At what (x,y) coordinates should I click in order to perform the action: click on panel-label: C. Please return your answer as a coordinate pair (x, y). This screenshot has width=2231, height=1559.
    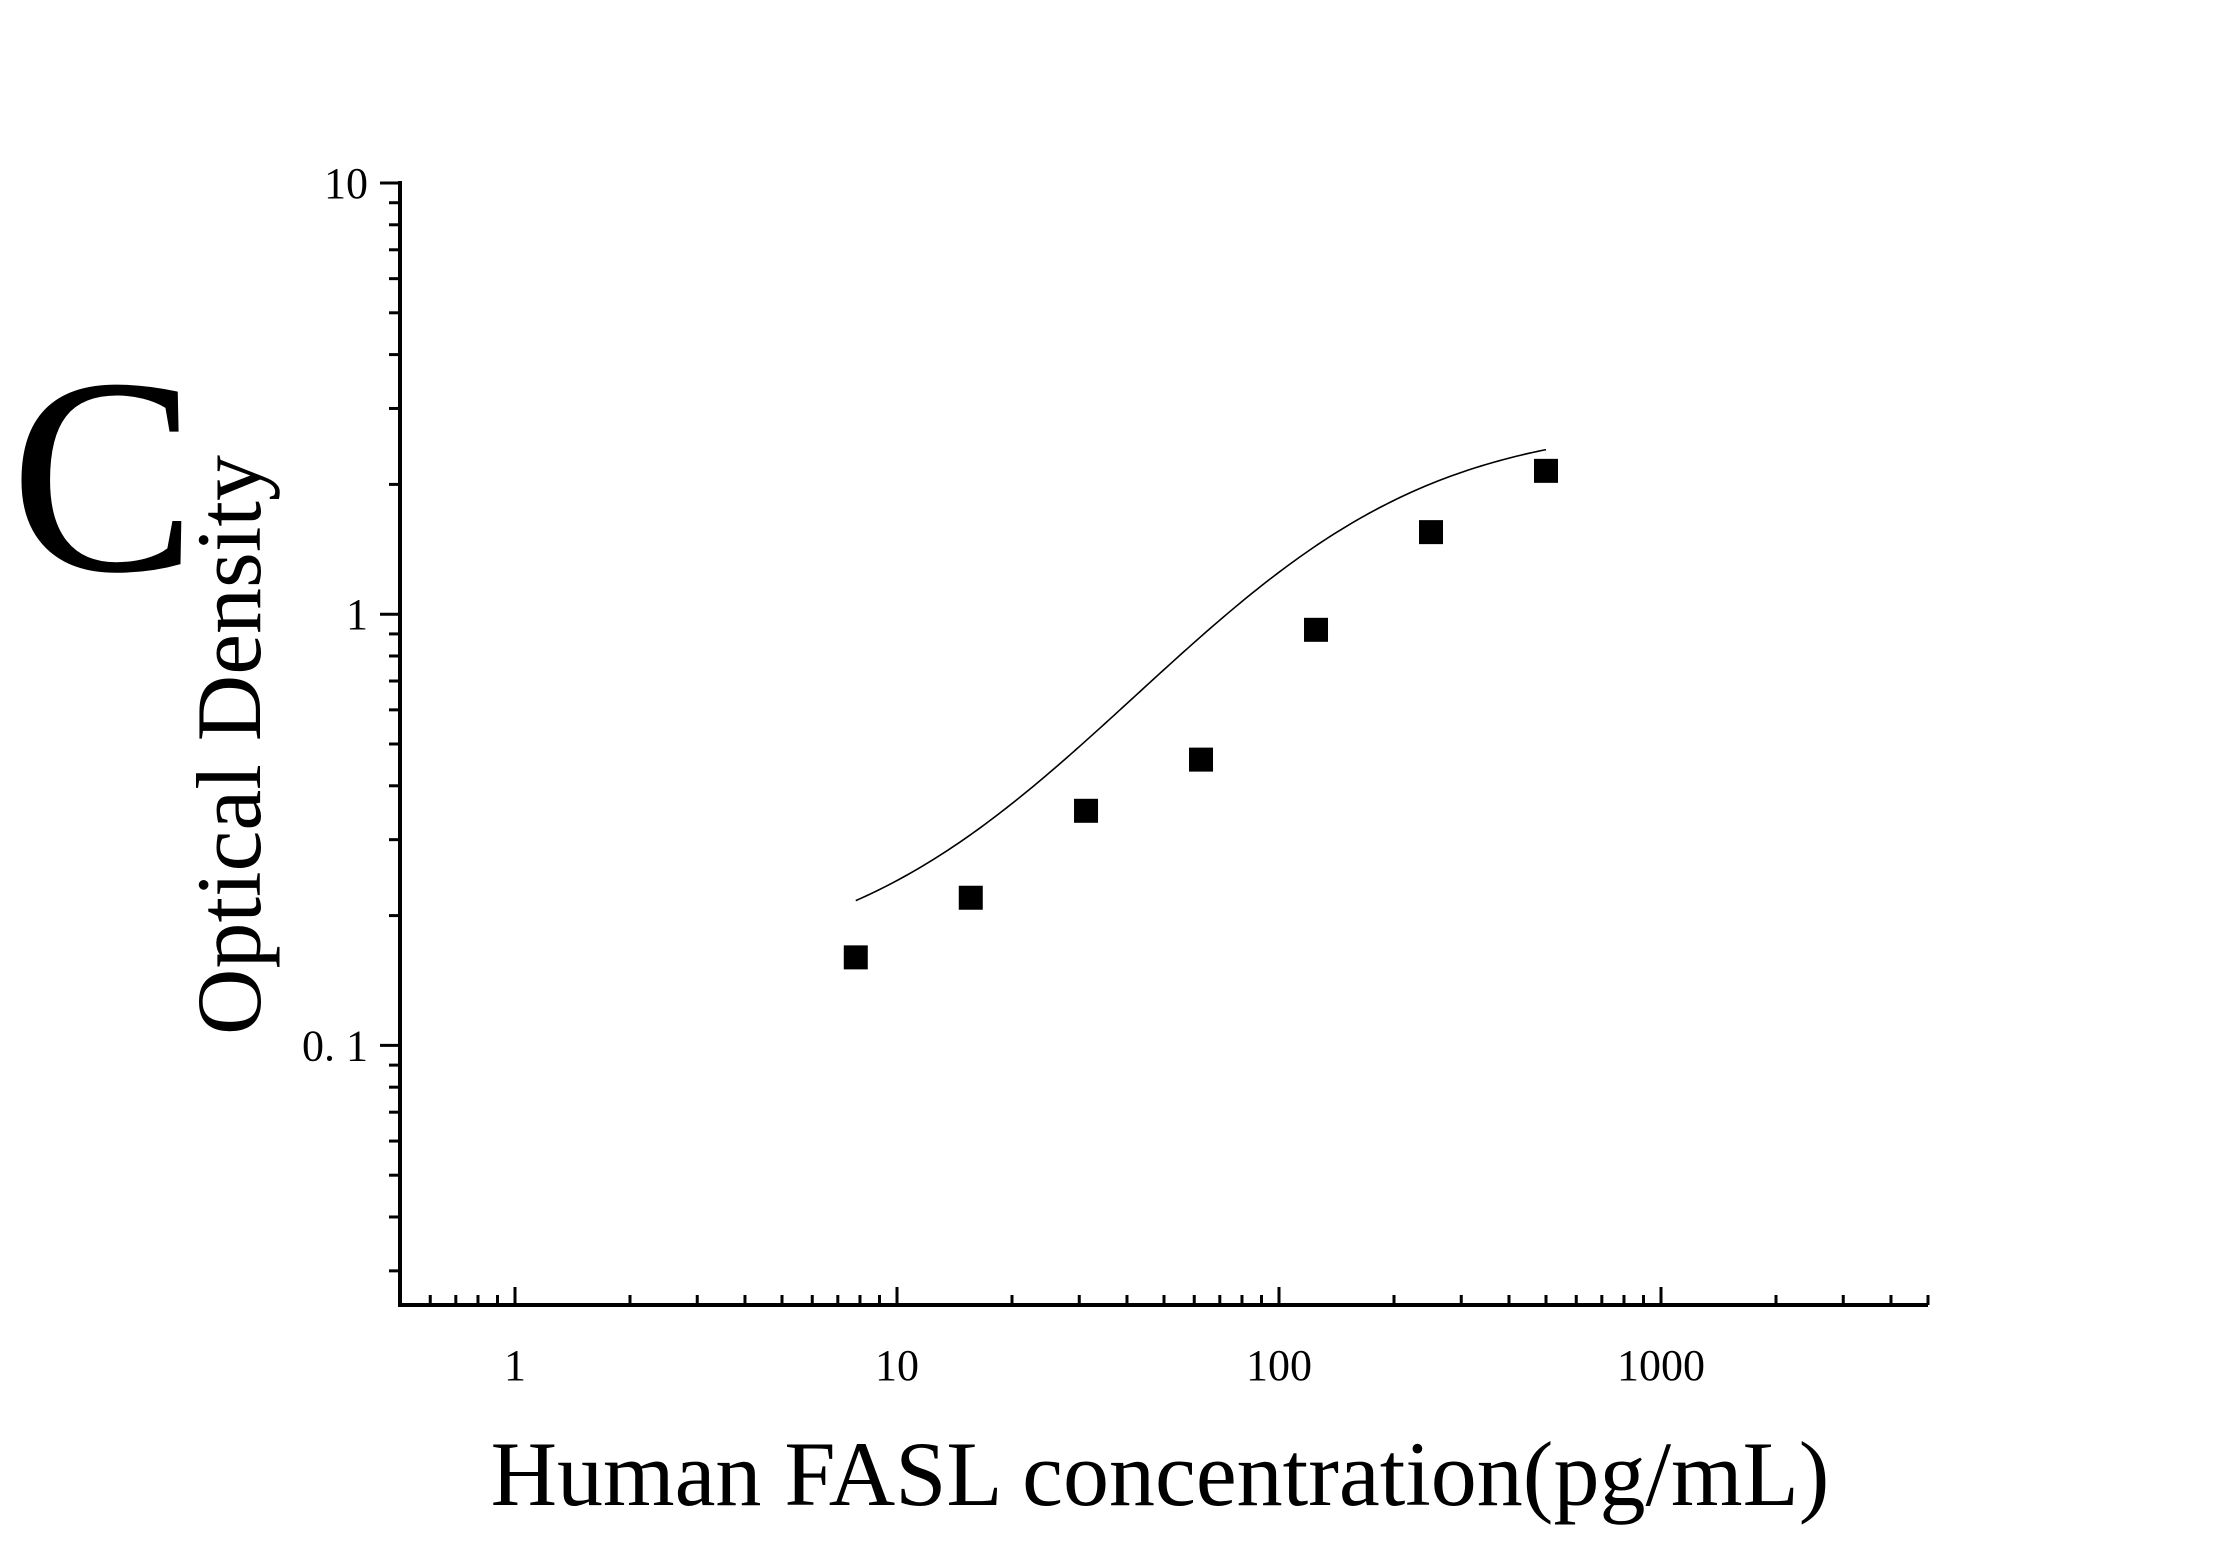
    Looking at the image, I should click on (103, 475).